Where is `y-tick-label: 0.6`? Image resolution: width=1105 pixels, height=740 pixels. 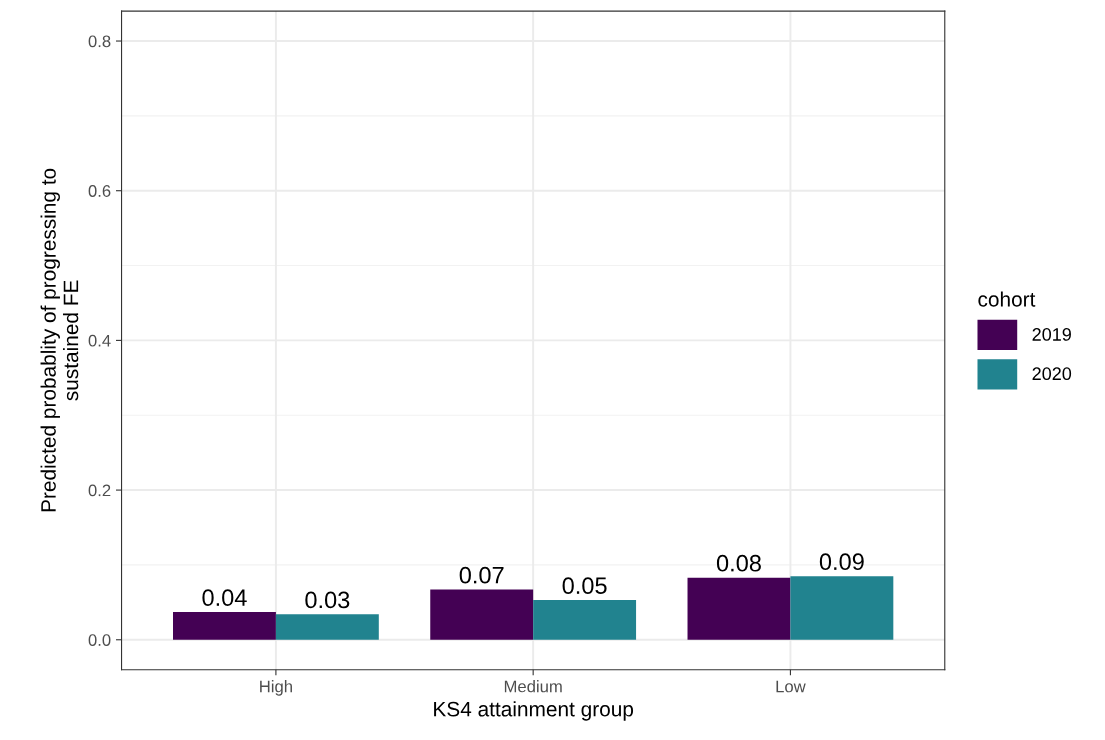 y-tick-label: 0.6 is located at coordinates (99, 191).